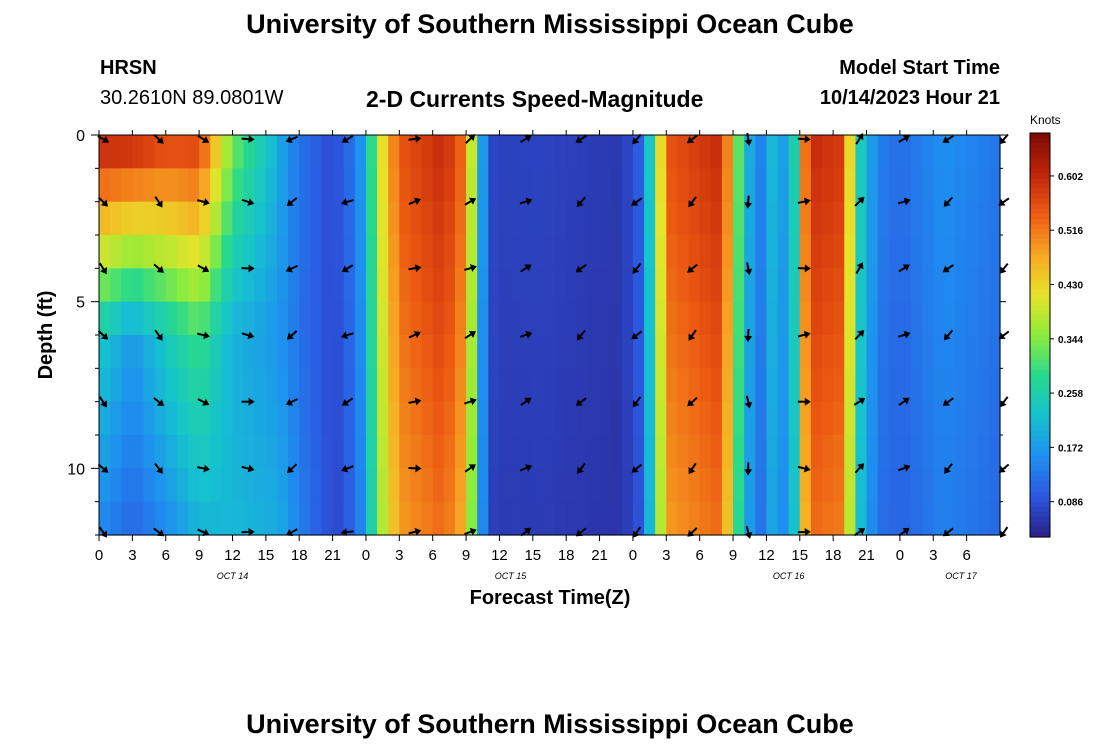 Image resolution: width=1100 pixels, height=750 pixels. I want to click on x-tick-label: 15, so click(799, 555).